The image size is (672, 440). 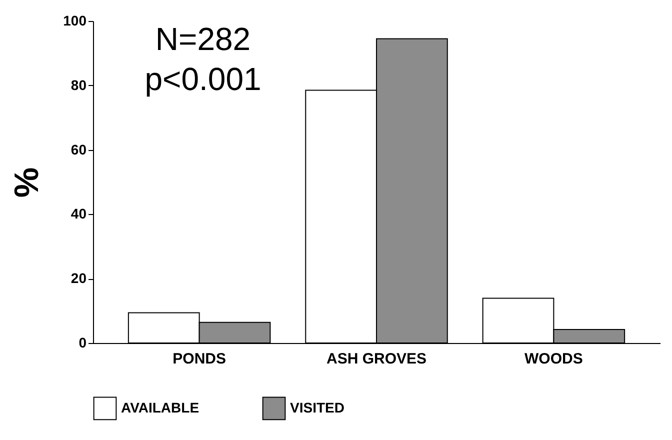 What do you see at coordinates (376, 359) in the screenshot?
I see `x-tick-label: ASH GROVES` at bounding box center [376, 359].